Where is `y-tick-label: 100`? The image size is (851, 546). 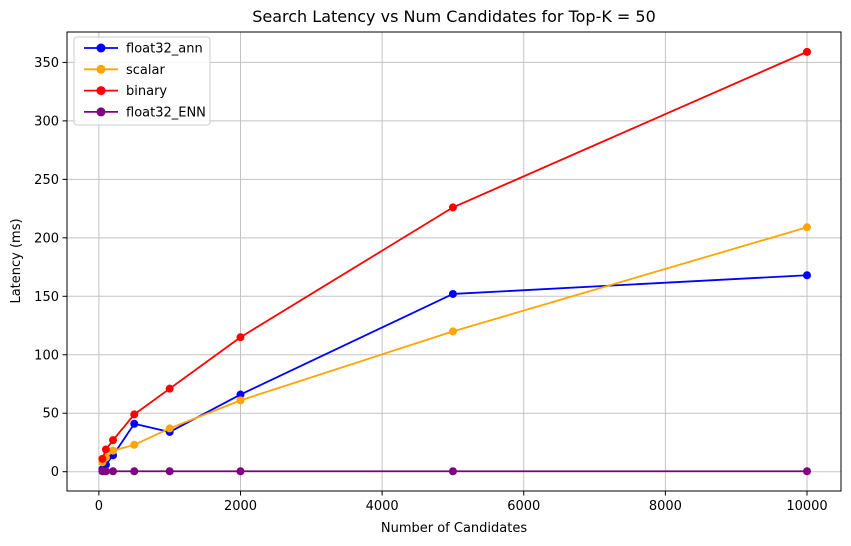 y-tick-label: 100 is located at coordinates (46, 355).